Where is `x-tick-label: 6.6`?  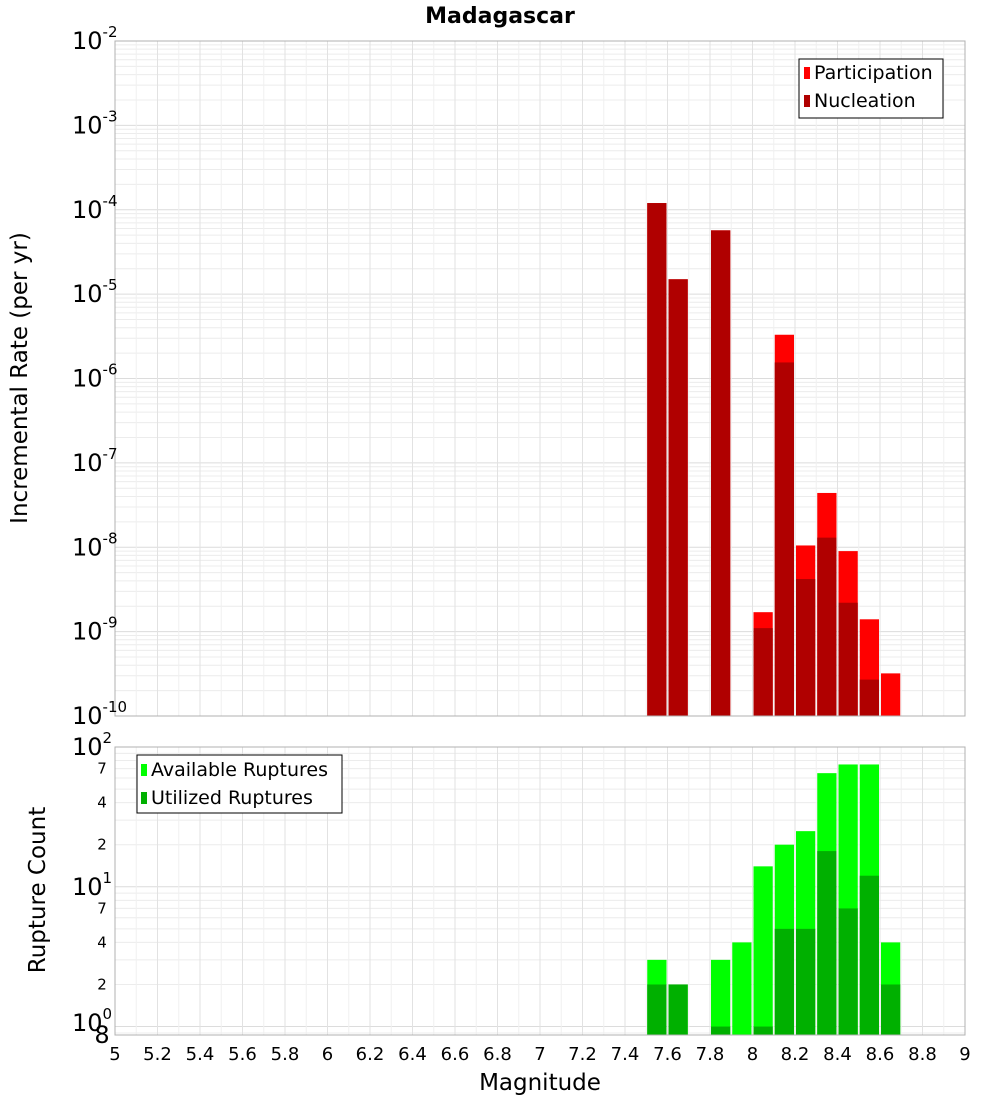 x-tick-label: 6.6 is located at coordinates (455, 1054).